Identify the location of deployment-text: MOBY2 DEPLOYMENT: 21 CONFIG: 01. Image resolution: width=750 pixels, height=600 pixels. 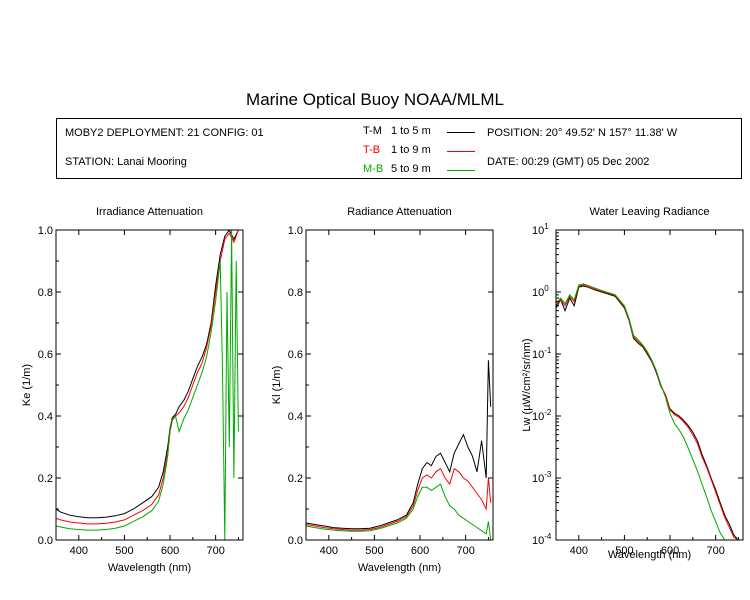
(164, 133).